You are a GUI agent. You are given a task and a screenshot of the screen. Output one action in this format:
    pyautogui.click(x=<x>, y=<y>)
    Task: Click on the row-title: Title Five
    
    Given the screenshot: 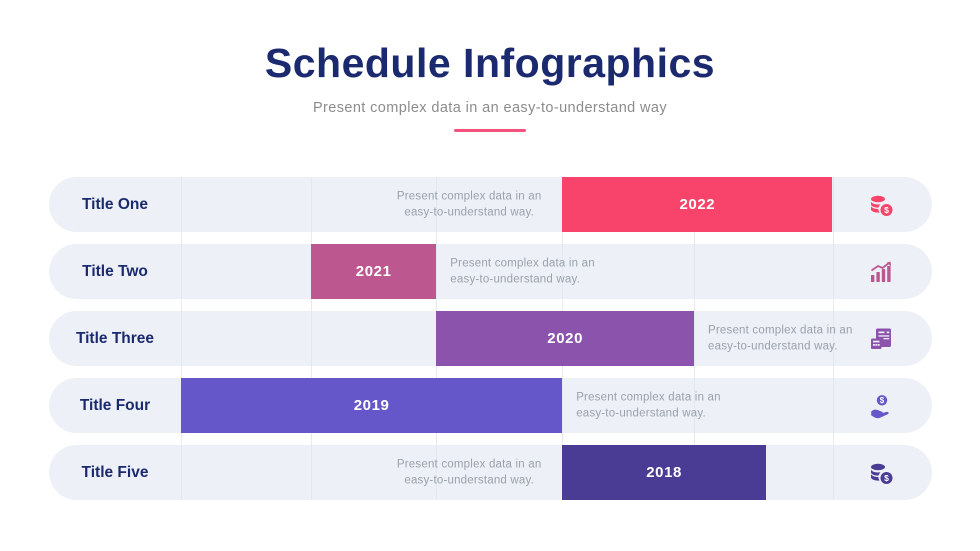 What is the action you would take?
    pyautogui.click(x=115, y=472)
    